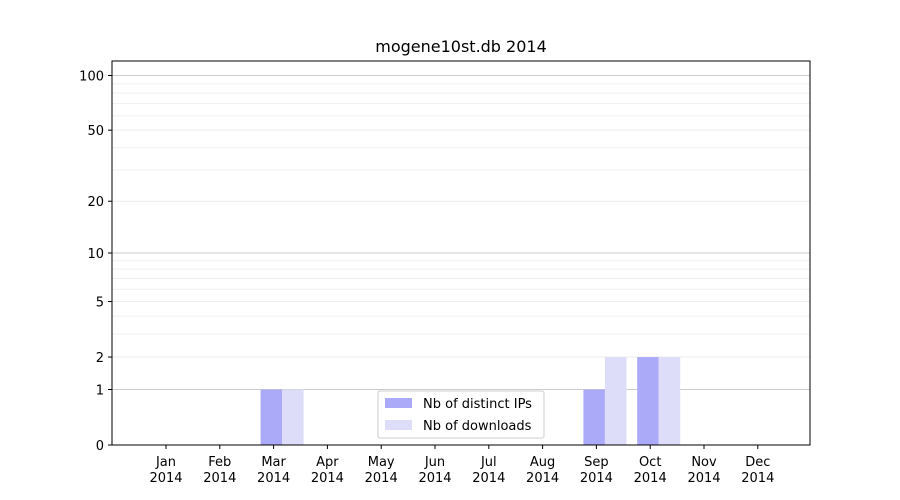 The image size is (900, 500). I want to click on x-tick-label-month: Jan, so click(165, 462).